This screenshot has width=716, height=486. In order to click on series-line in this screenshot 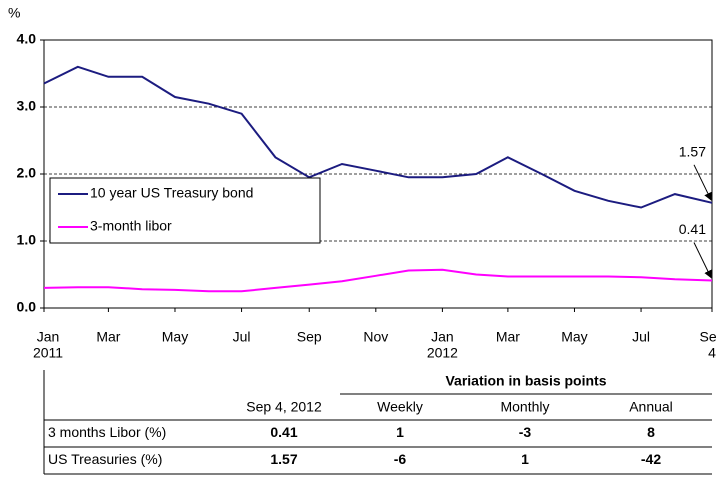, I will do `click(378, 280)`.